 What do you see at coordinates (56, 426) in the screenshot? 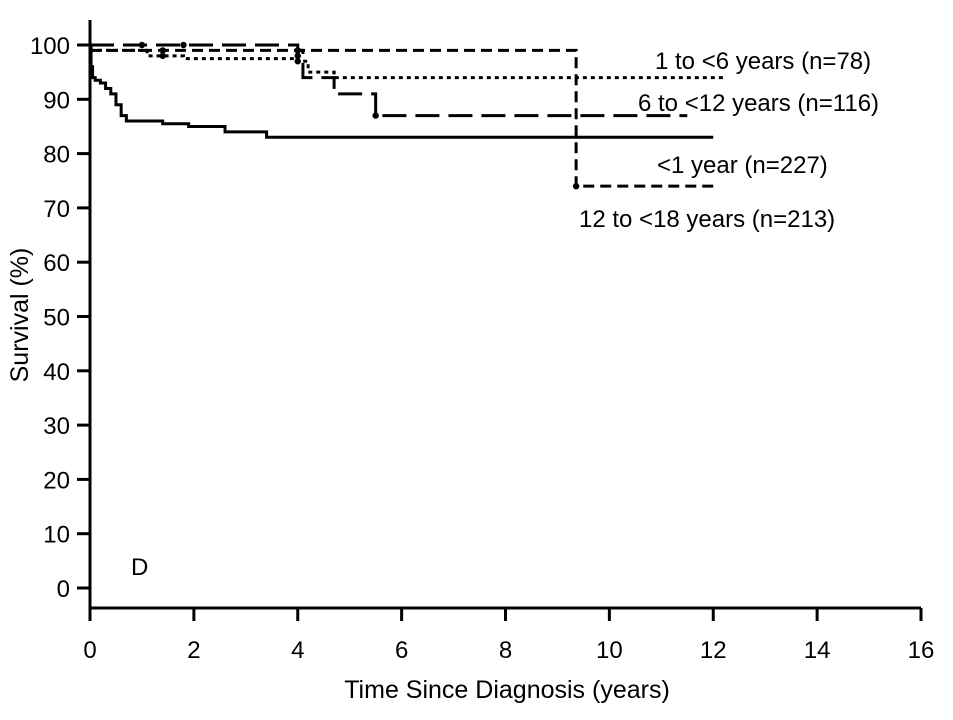
I see `y-tick-label: 30` at bounding box center [56, 426].